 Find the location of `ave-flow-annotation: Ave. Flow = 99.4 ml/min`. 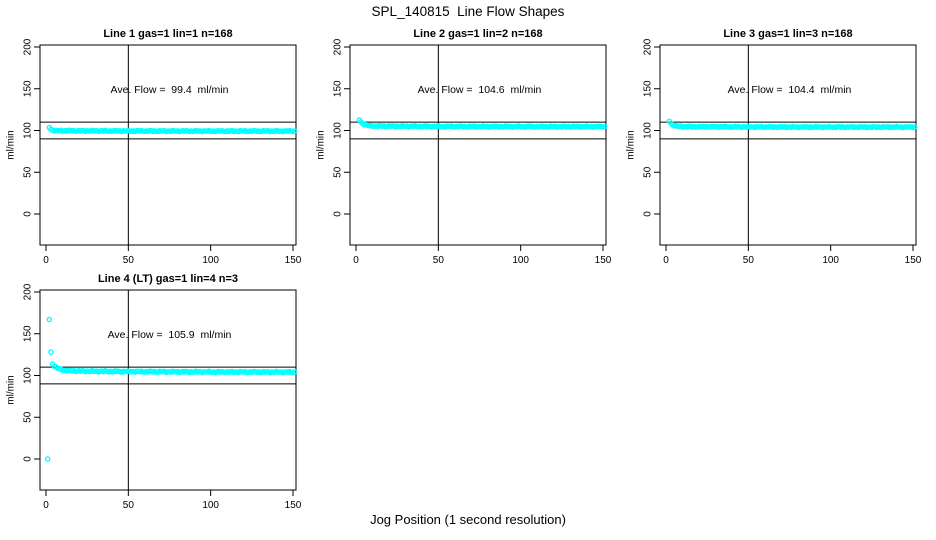

ave-flow-annotation: Ave. Flow = 99.4 ml/min is located at coordinates (170, 90).